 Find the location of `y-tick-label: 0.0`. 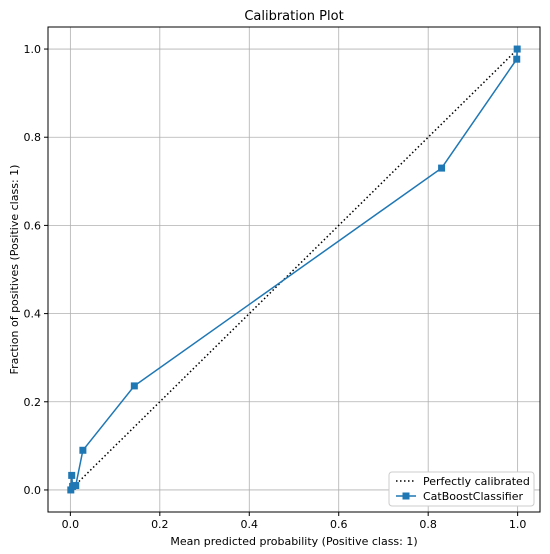

y-tick-label: 0.0 is located at coordinates (33, 490).